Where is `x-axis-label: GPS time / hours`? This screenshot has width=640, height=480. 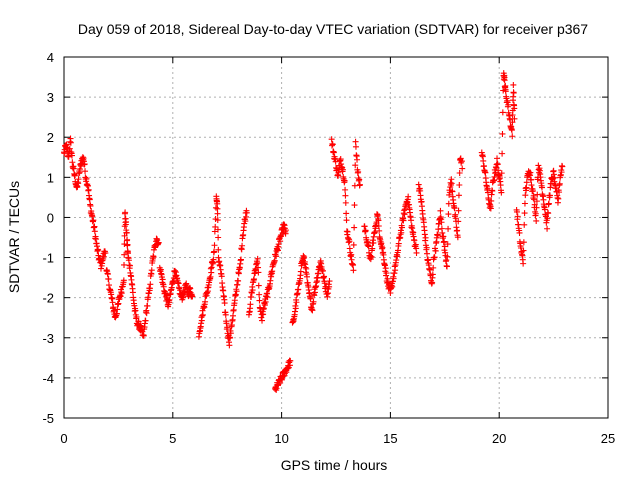 x-axis-label: GPS time / hours is located at coordinates (334, 465).